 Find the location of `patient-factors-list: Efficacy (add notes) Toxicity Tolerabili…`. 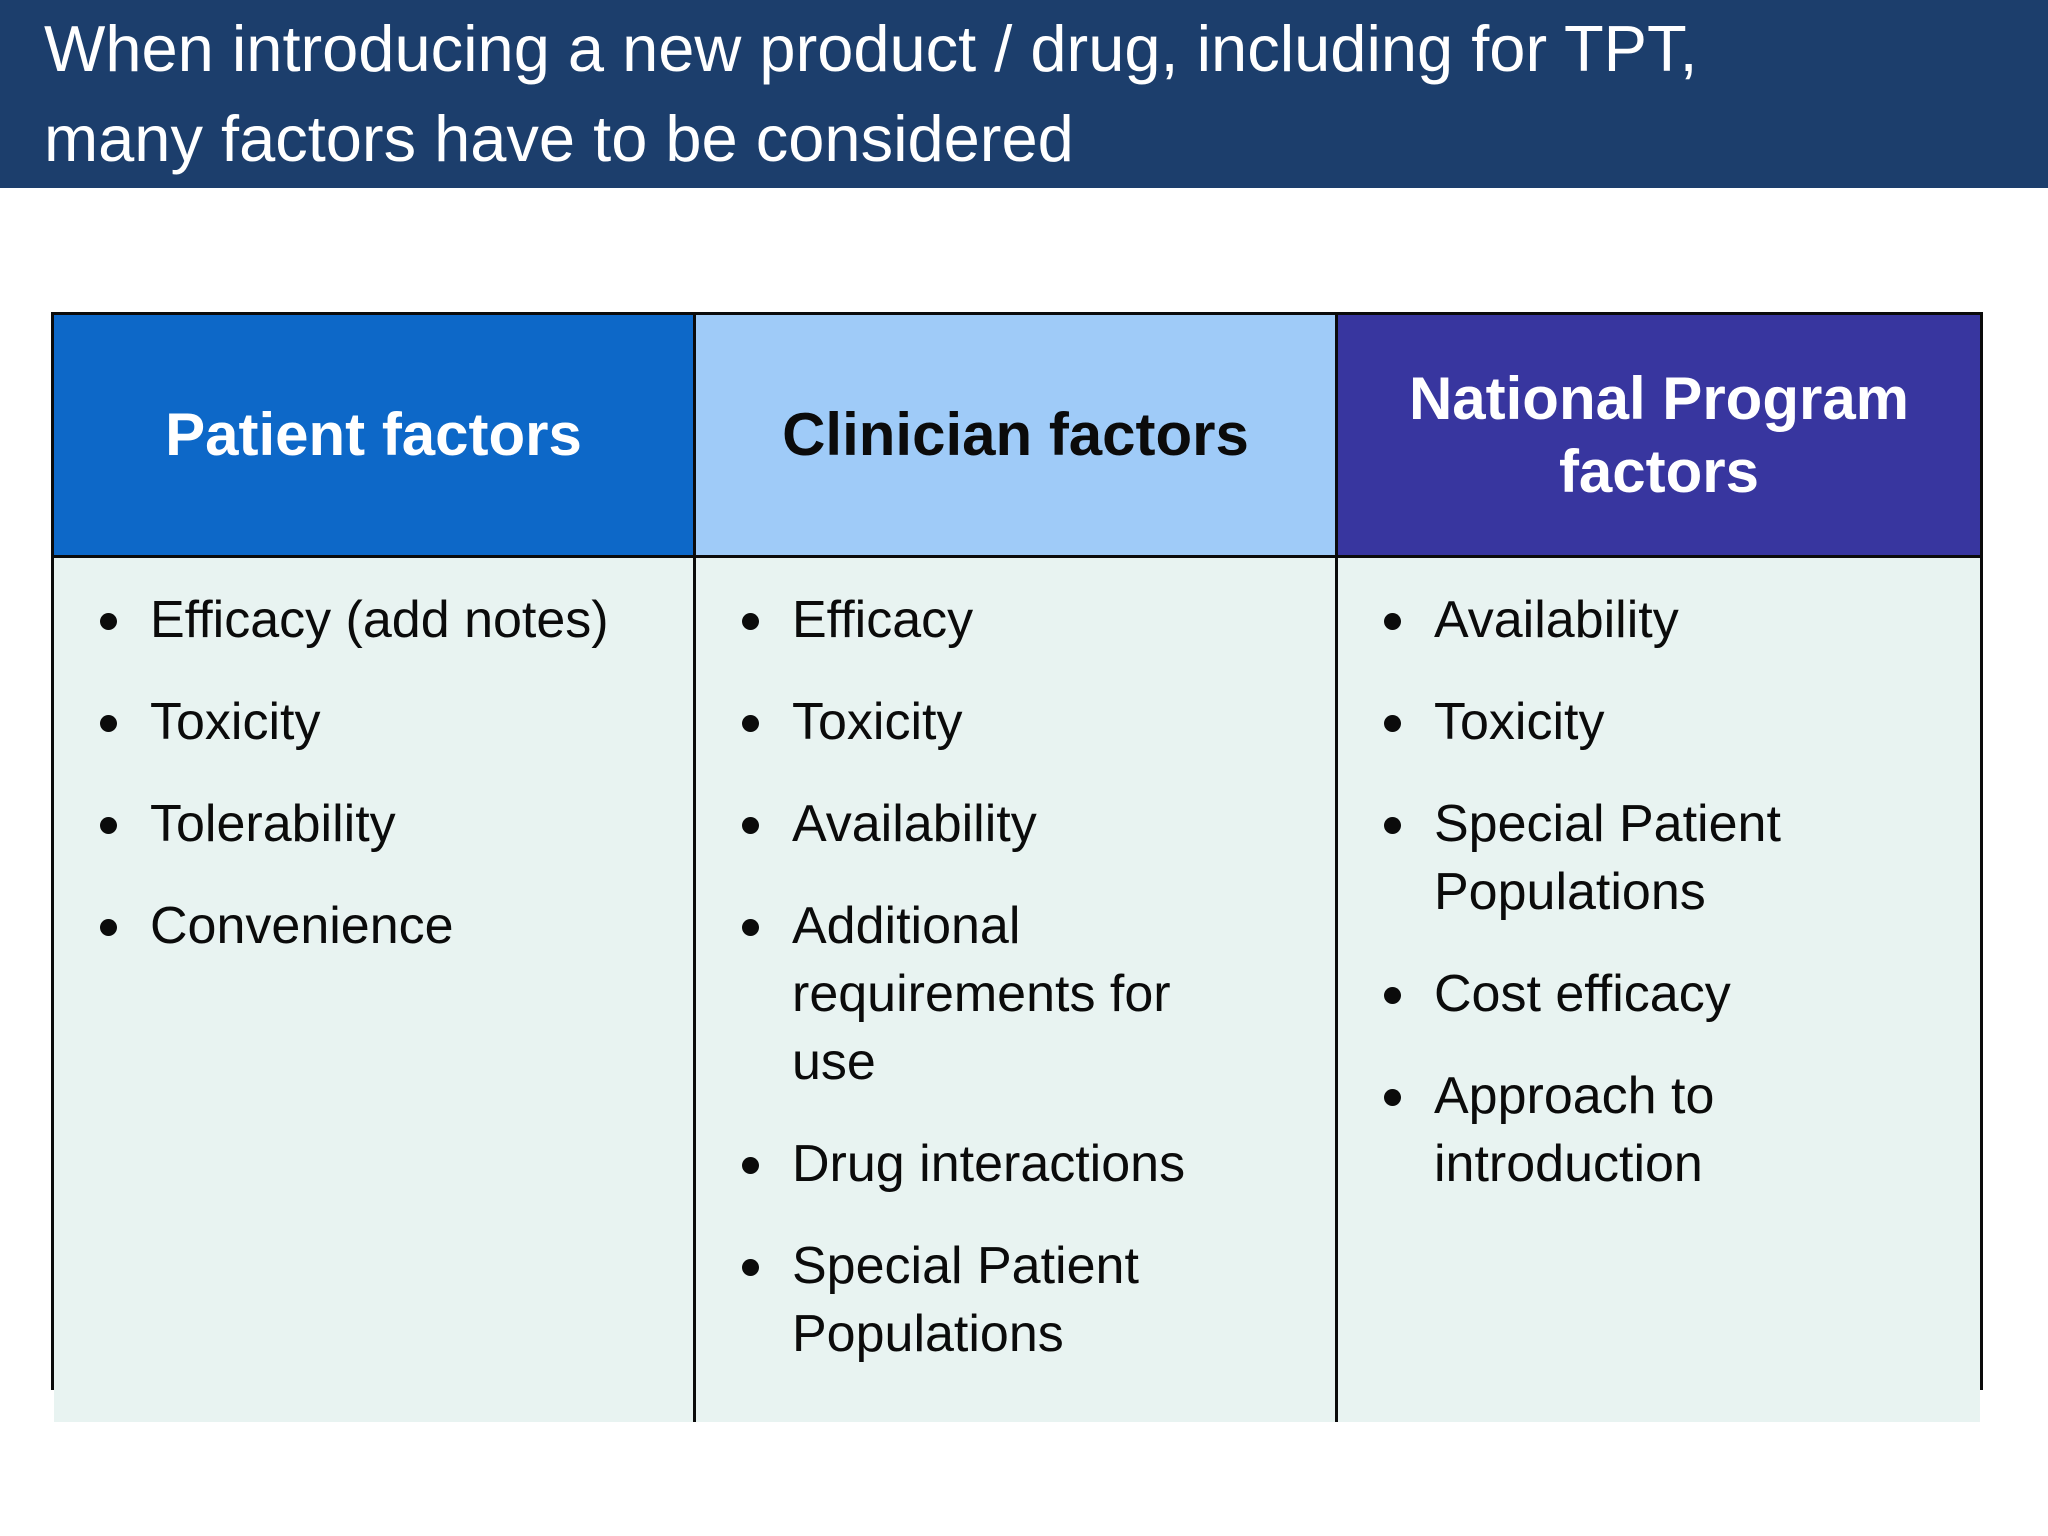

patient-factors-list: Efficacy (add notes) Toxicity Tolerabili… is located at coordinates (351, 773).